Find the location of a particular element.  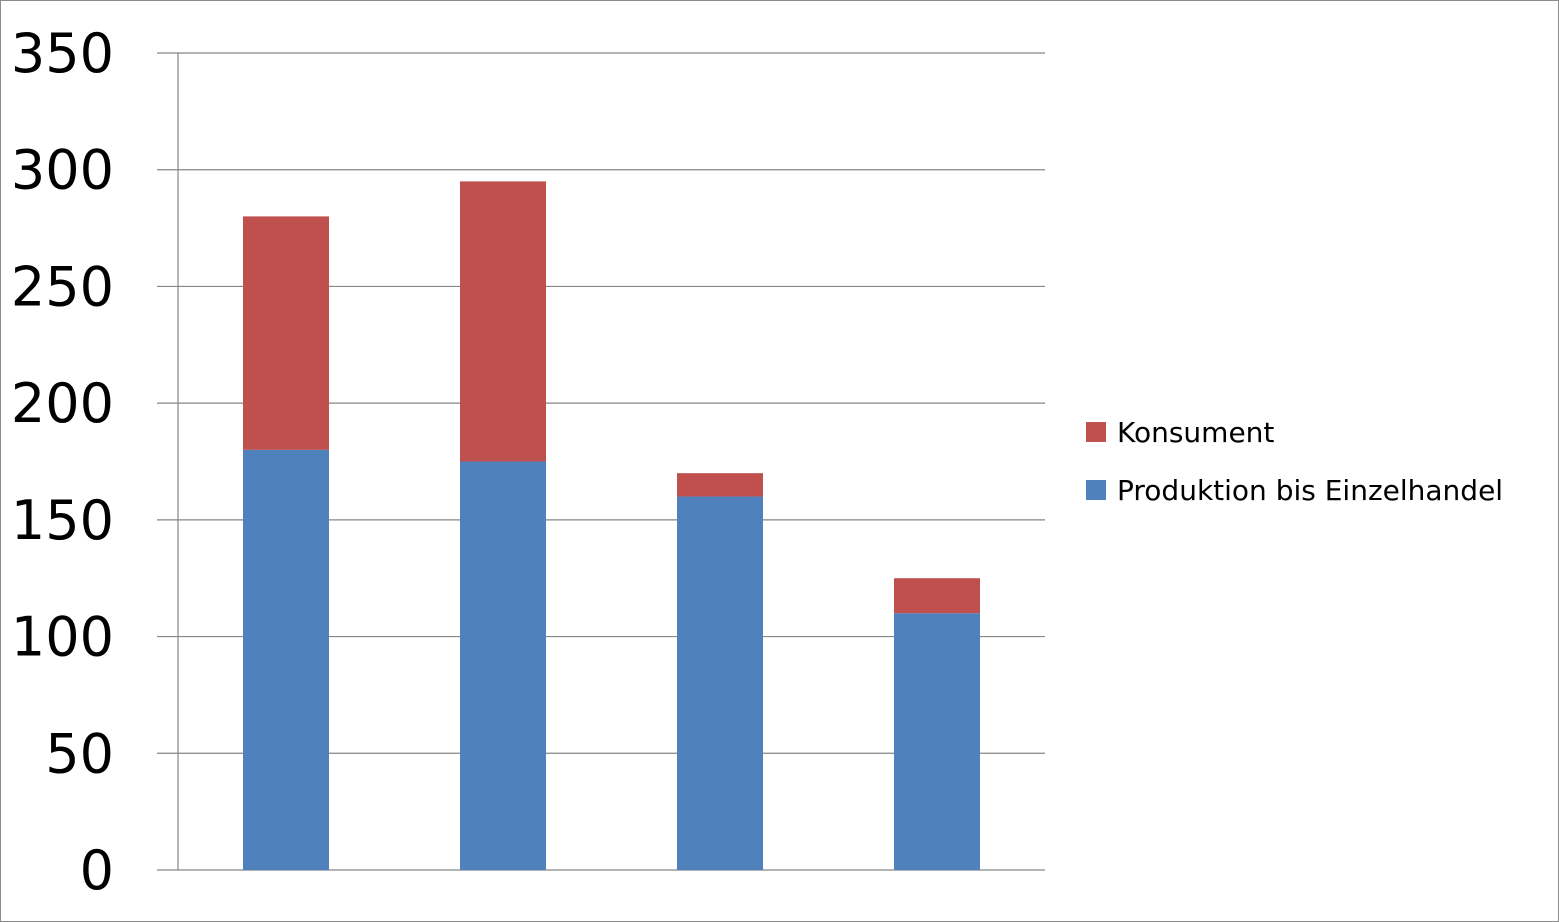

legend-label-konsument: Konsument is located at coordinates (1195, 432).